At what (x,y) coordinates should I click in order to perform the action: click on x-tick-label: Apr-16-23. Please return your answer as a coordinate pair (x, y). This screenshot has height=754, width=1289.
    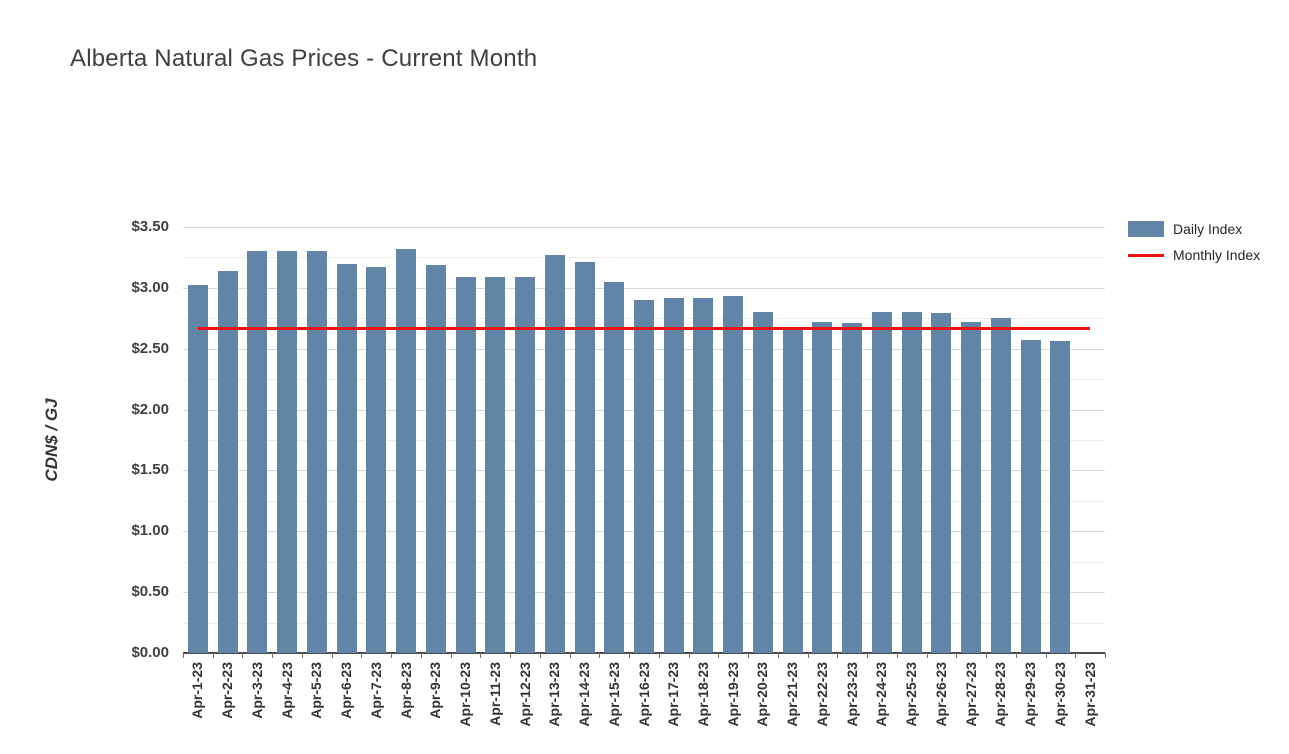
    Looking at the image, I should click on (643, 694).